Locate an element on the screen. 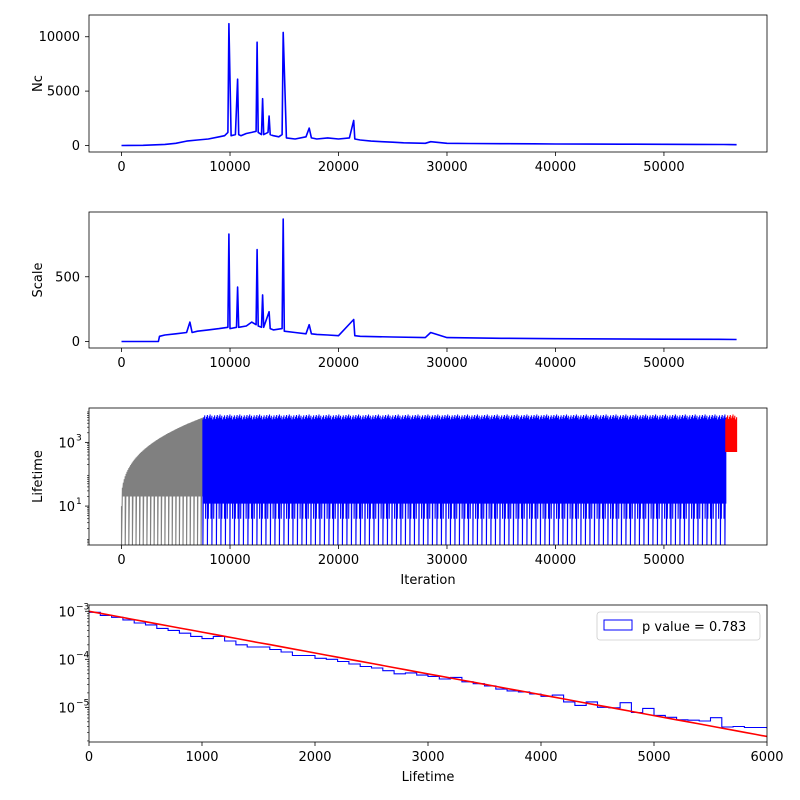 The image size is (800, 800). scale-series-line is located at coordinates (429, 280).